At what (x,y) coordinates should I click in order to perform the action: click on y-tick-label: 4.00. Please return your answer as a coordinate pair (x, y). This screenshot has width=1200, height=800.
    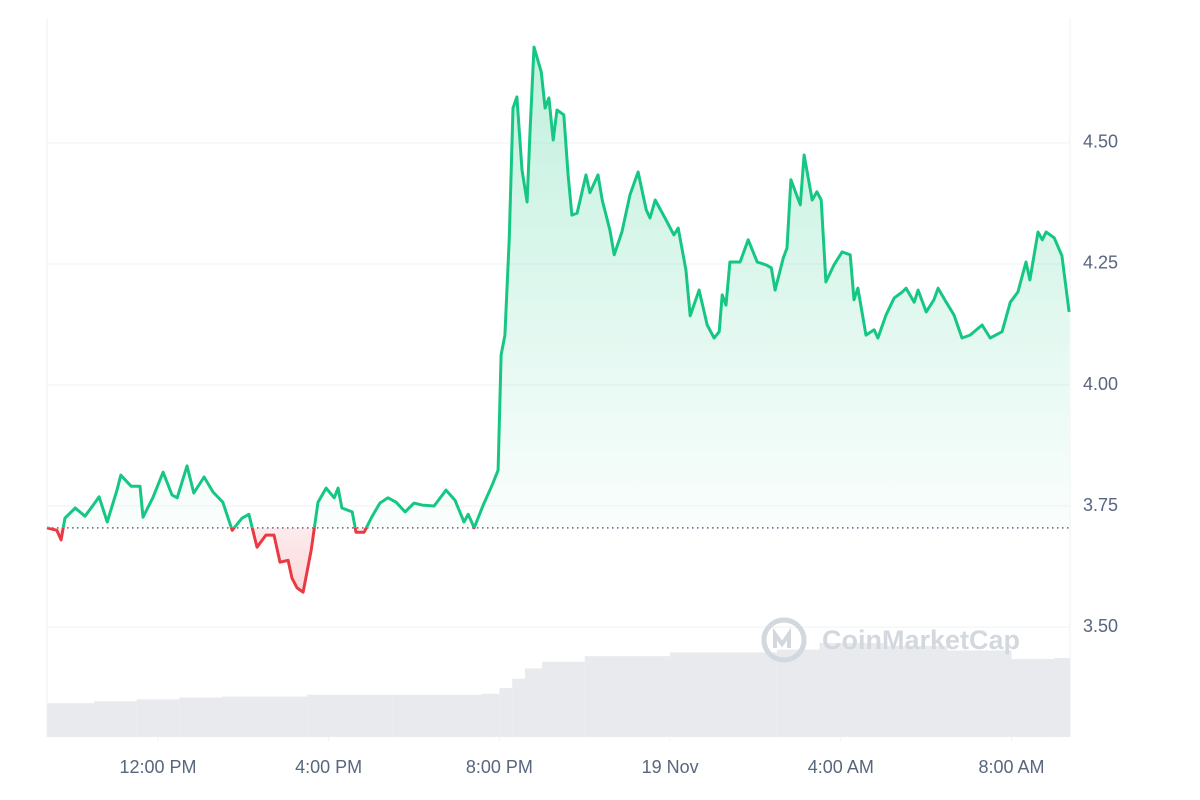
    Looking at the image, I should click on (1100, 384).